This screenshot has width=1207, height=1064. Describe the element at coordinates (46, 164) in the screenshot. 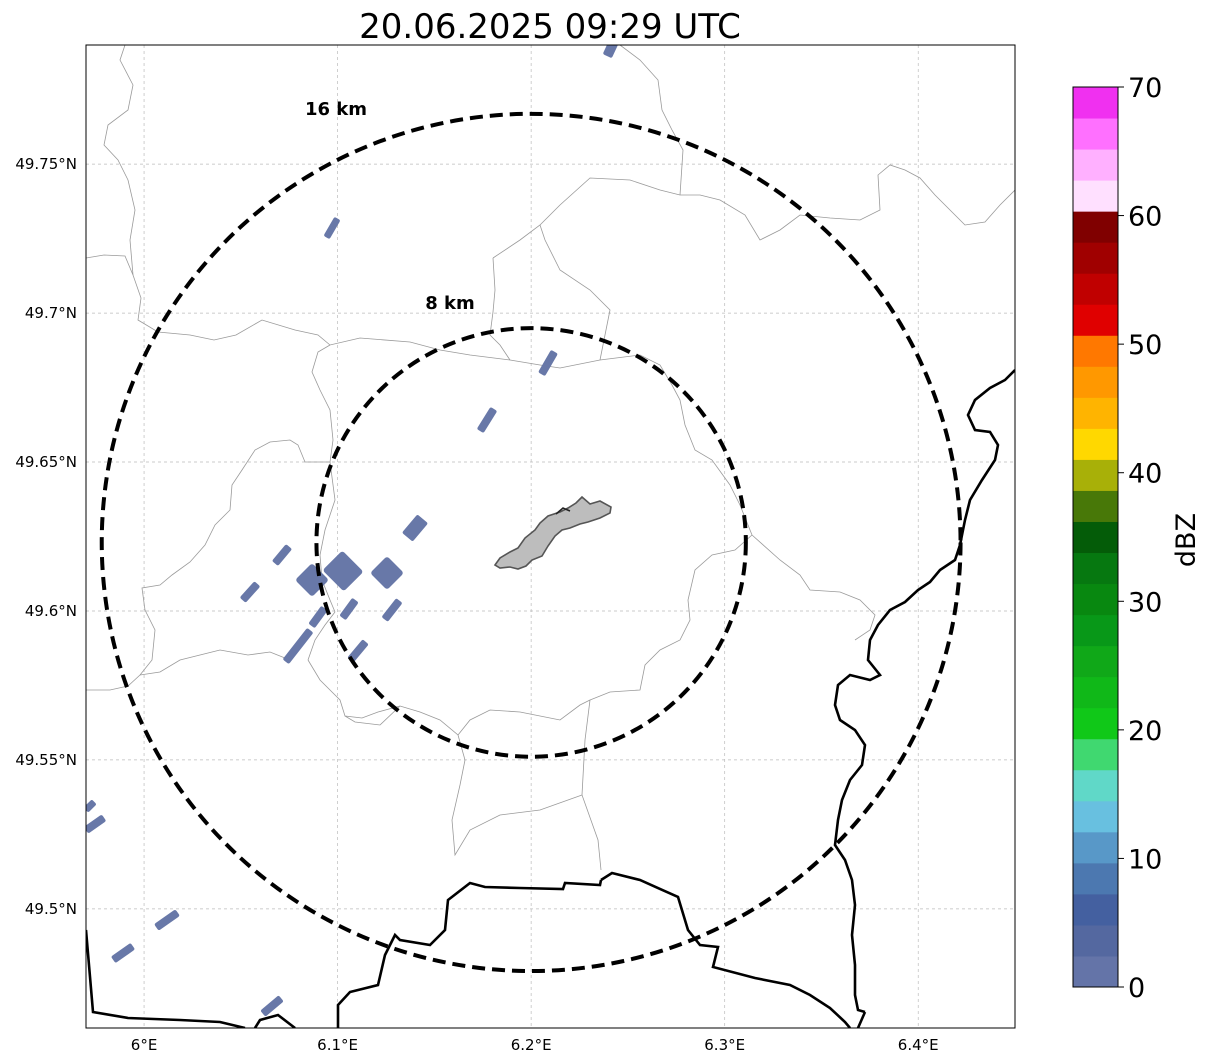

I see `lat-tick-label: 49.75°N` at that location.